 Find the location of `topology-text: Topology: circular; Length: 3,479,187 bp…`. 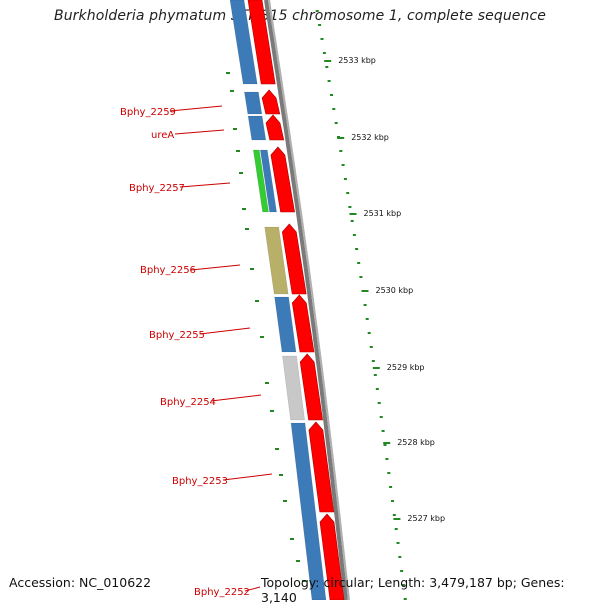

topology-text: Topology: circular; Length: 3,479,187 bp… is located at coordinates (413, 590).